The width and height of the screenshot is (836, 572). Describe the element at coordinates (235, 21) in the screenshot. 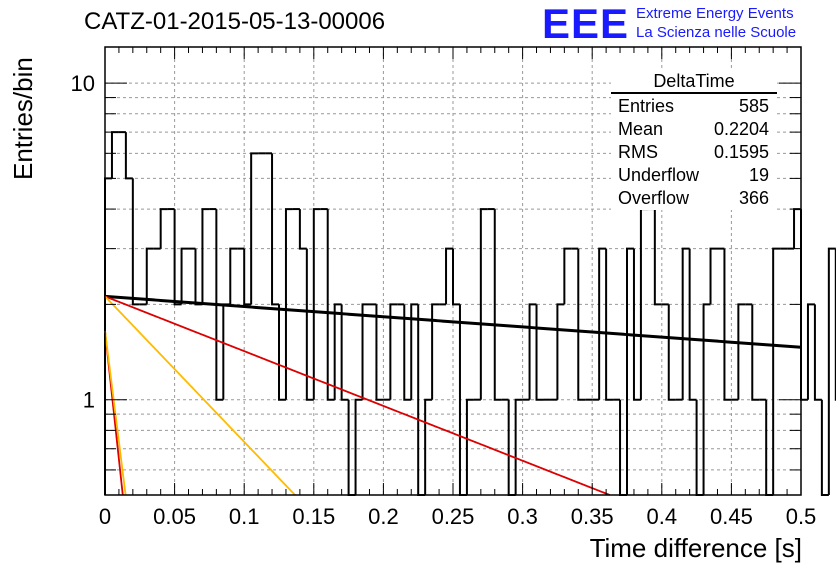

I see `chart-title: CATZ-01-2015-05-13-00006` at that location.